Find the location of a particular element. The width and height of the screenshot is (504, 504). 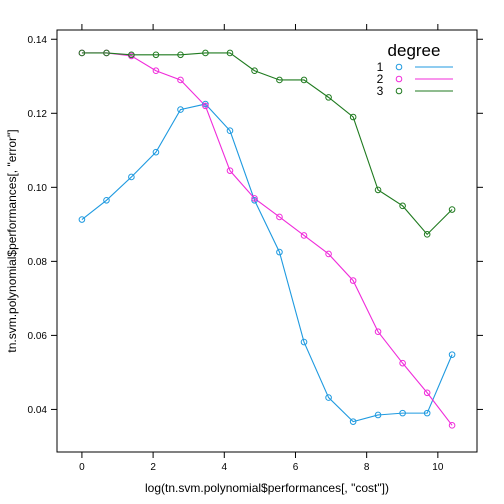

y-tick-label: 0.14 is located at coordinates (38, 40).